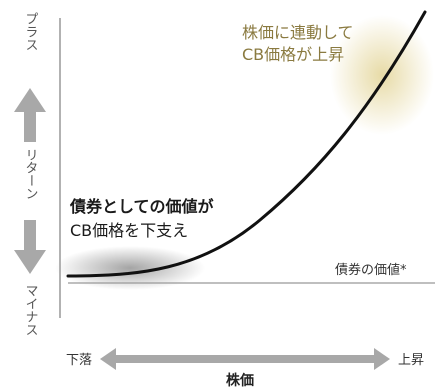 This screenshot has width=438, height=389. What do you see at coordinates (30, 115) in the screenshot?
I see `up-arrow-icon` at bounding box center [30, 115].